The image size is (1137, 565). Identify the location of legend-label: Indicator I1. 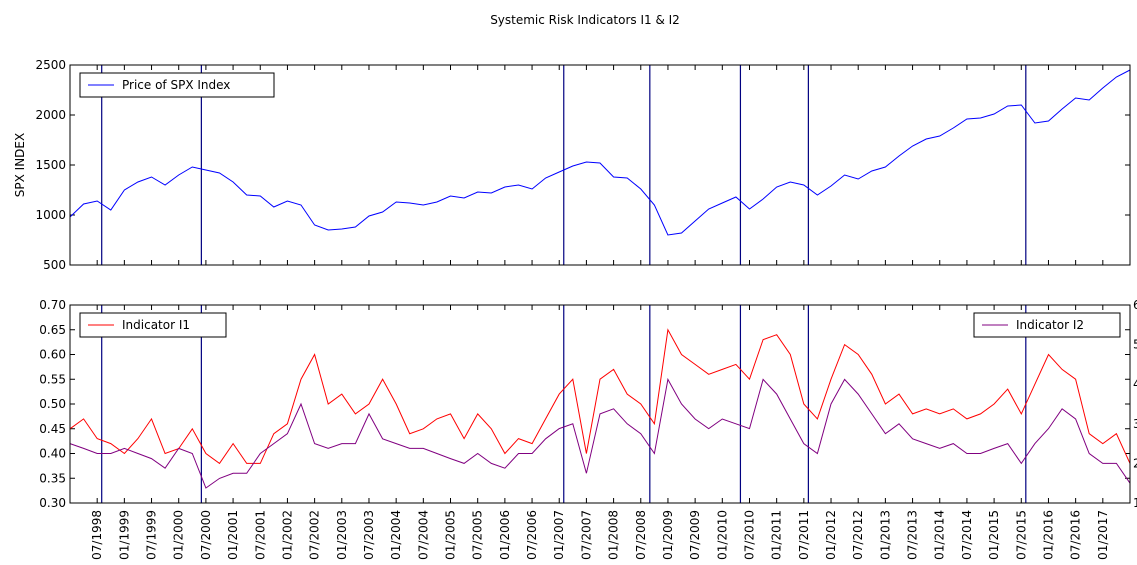
(156, 325).